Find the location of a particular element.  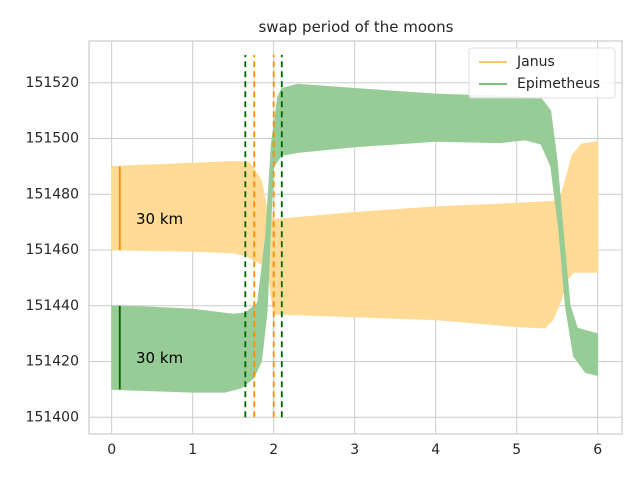

legend-box is located at coordinates (542, 73).